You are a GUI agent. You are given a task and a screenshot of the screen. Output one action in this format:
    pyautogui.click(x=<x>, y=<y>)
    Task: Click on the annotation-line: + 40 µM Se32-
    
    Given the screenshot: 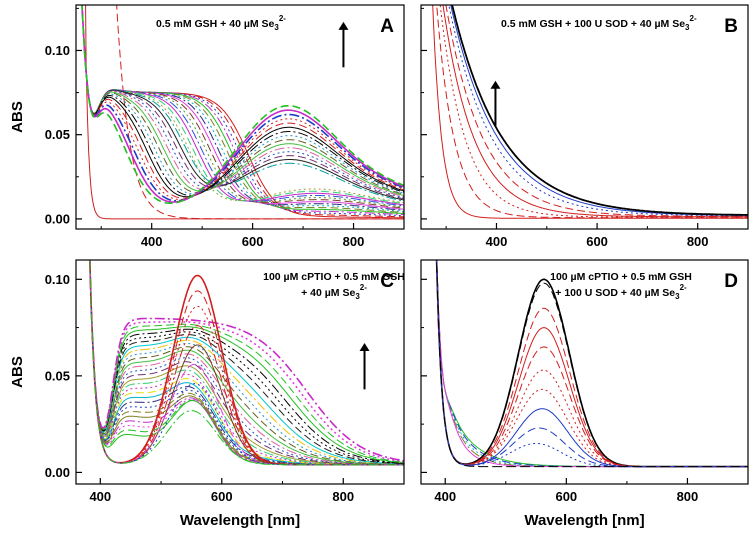 What is the action you would take?
    pyautogui.click(x=334, y=292)
    